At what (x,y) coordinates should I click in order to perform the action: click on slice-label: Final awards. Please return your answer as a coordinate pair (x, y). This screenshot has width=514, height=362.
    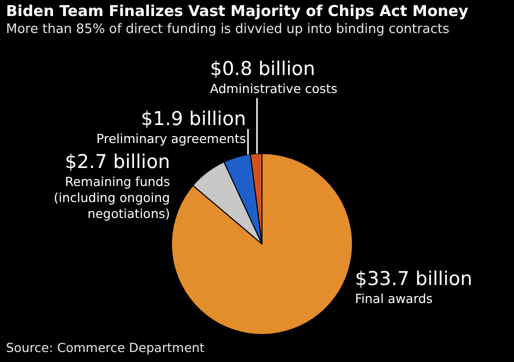
    Looking at the image, I should click on (394, 298).